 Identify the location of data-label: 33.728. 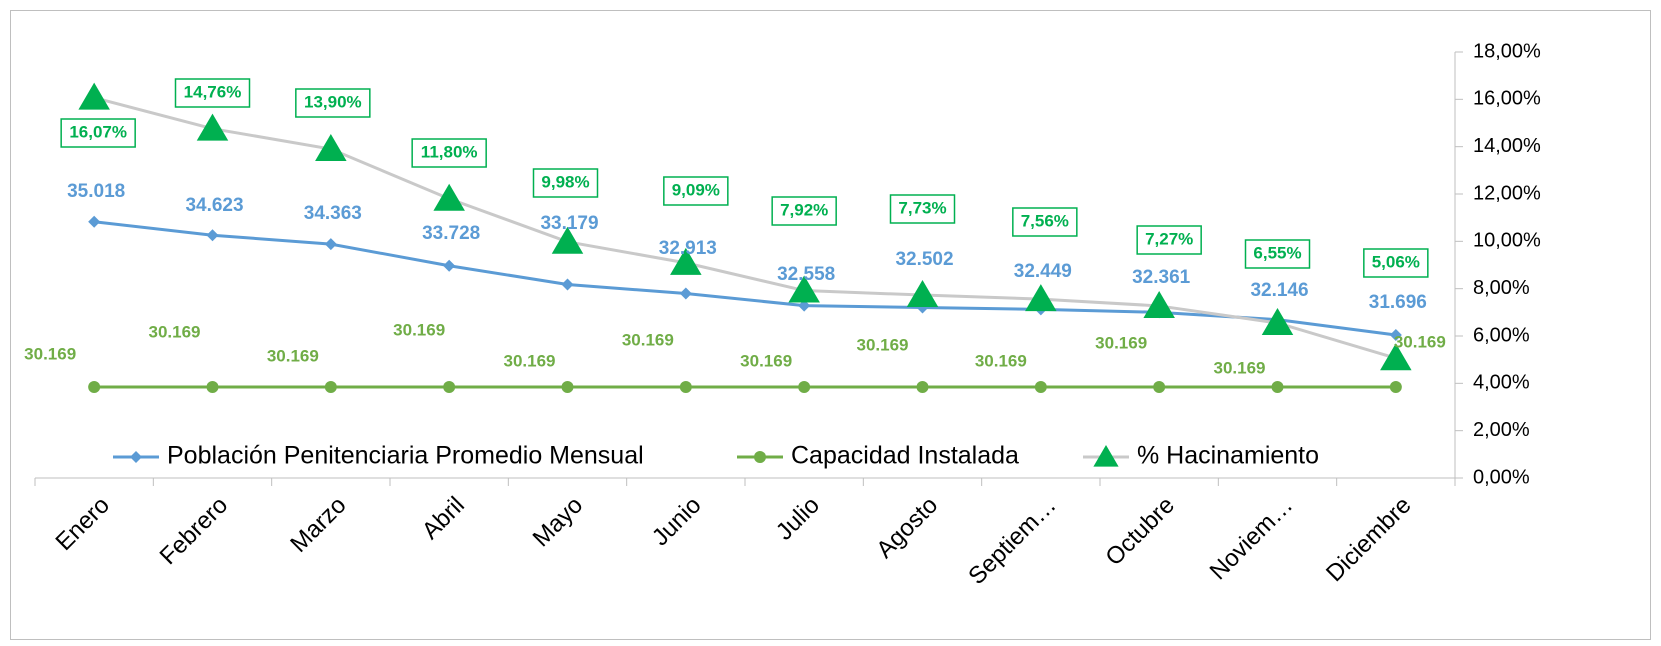
(451, 233).